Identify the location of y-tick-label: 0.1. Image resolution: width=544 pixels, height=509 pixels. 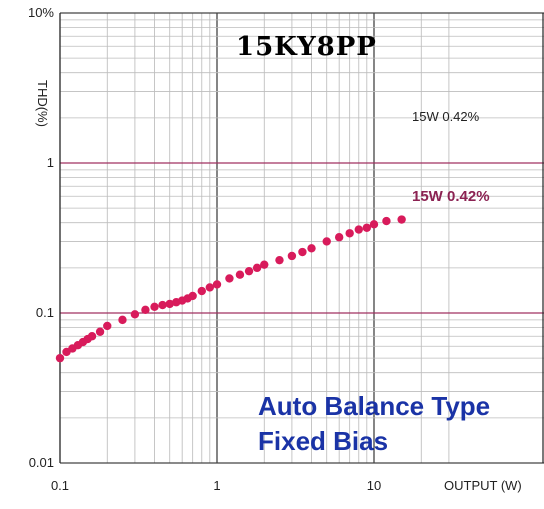
(45, 312).